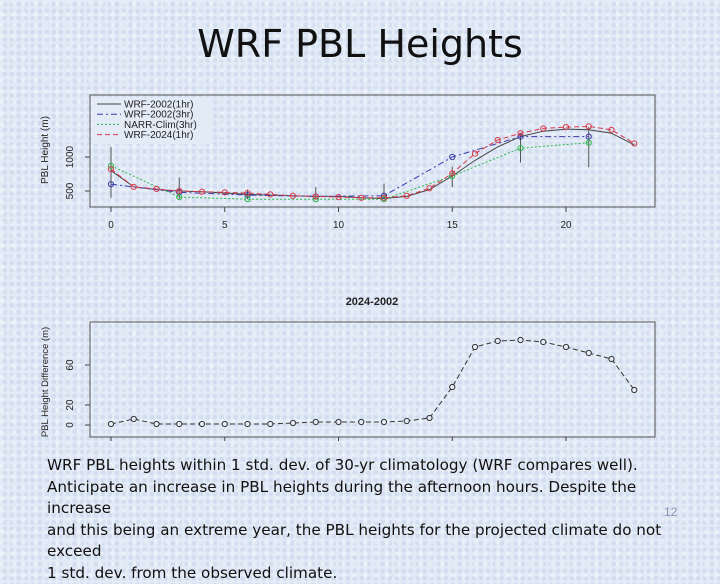 This screenshot has height=584, width=720. I want to click on legend-entry-4: WRF-2024(1hr), so click(158, 135).